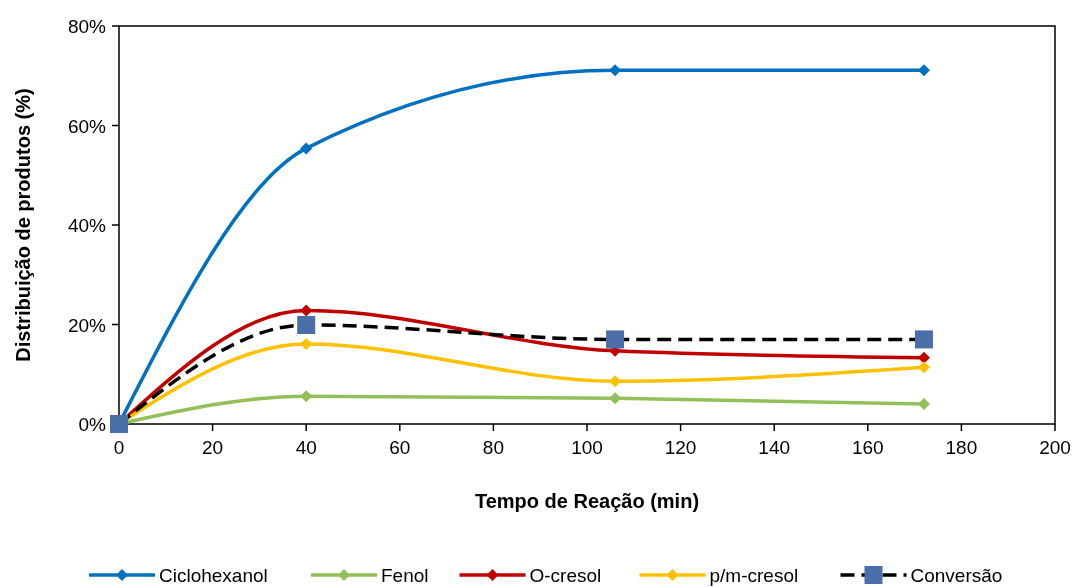 This screenshot has height=587, width=1080. I want to click on legend-label: Conversão, so click(956, 575).